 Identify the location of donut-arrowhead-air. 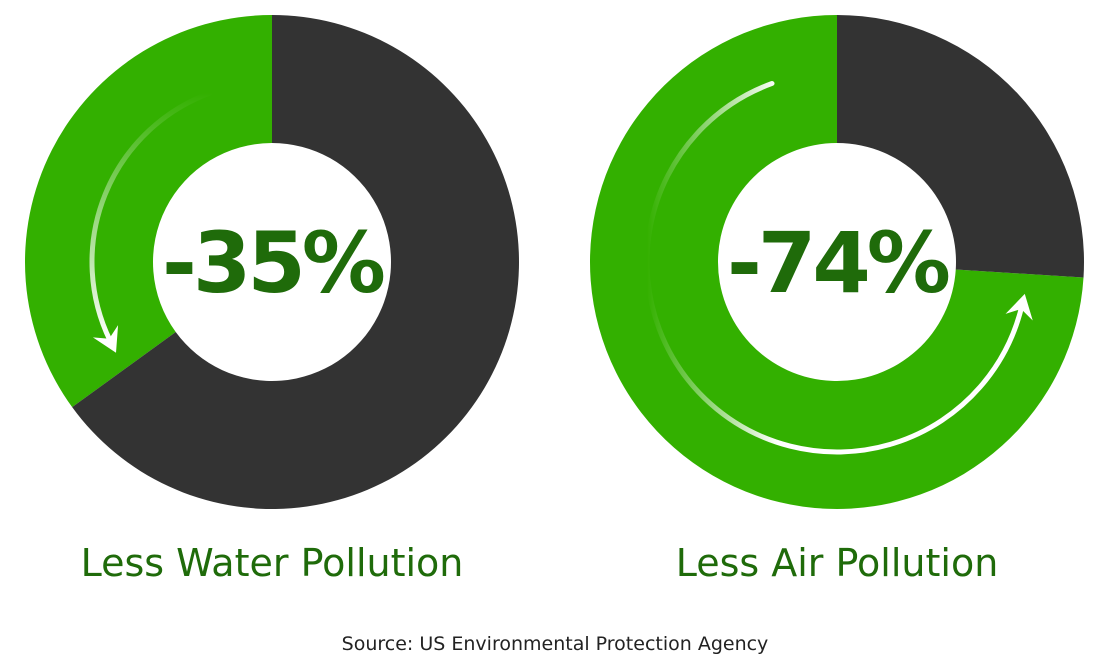
(1019, 307).